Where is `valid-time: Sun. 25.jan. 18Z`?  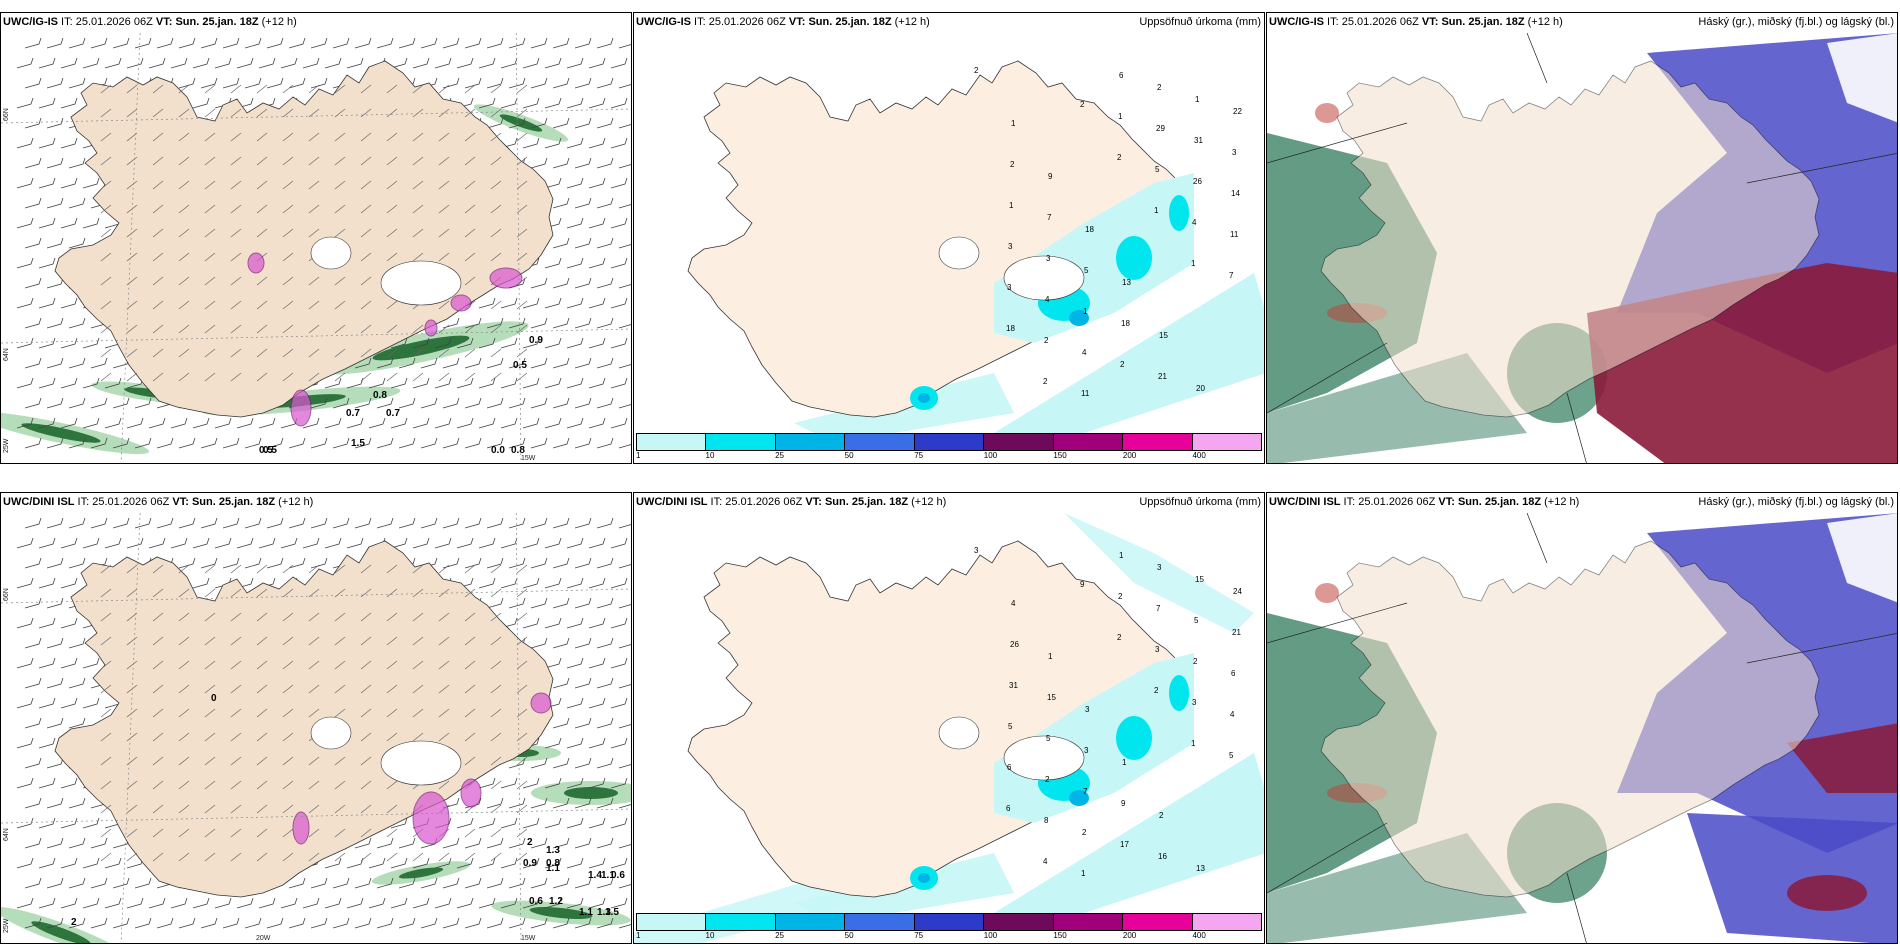 valid-time: Sun. 25.jan. 18Z is located at coordinates (233, 502).